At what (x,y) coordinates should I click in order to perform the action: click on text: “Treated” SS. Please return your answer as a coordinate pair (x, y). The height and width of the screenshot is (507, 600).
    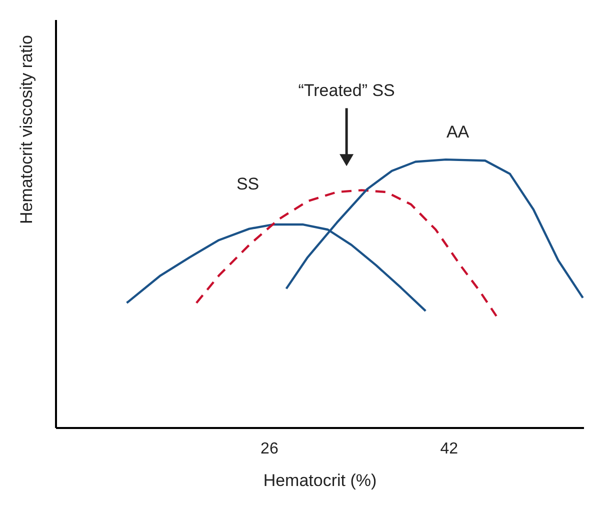
    Looking at the image, I should click on (346, 90).